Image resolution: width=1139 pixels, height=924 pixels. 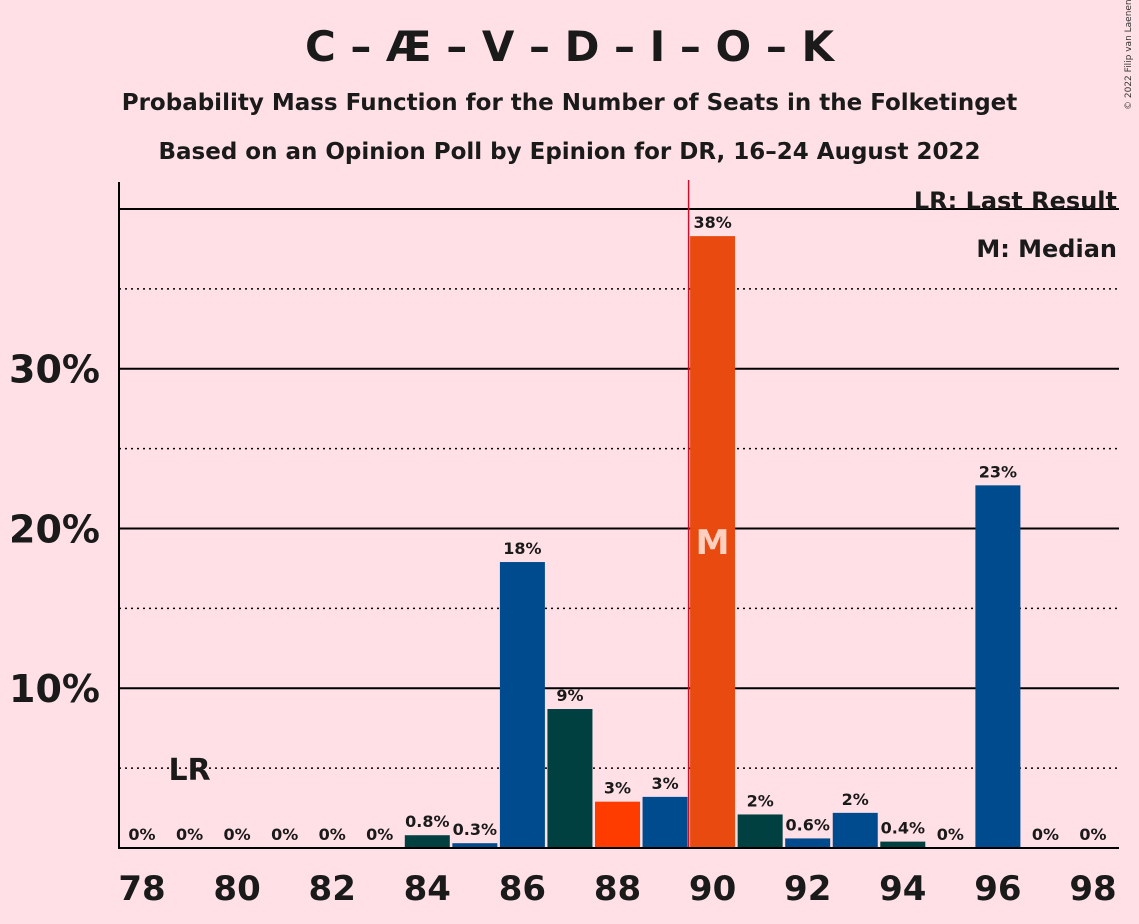 I want to click on x-tick-label: 84, so click(x=427, y=889).